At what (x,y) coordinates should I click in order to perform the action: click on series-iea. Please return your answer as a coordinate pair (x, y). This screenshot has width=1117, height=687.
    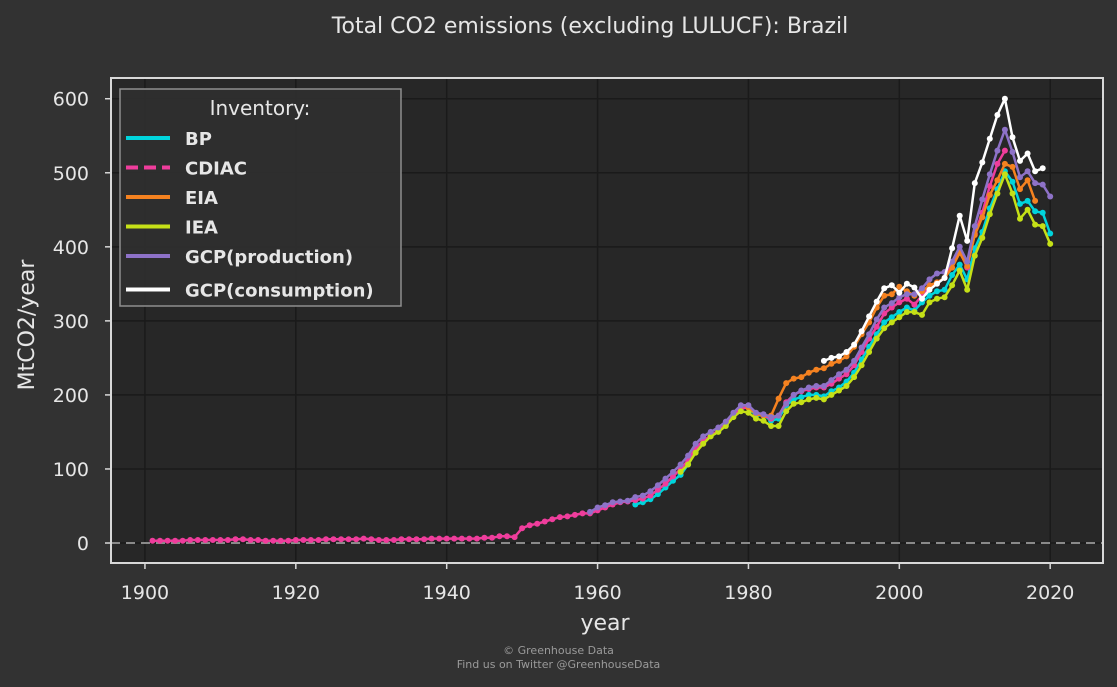
    Looking at the image, I should click on (865, 323).